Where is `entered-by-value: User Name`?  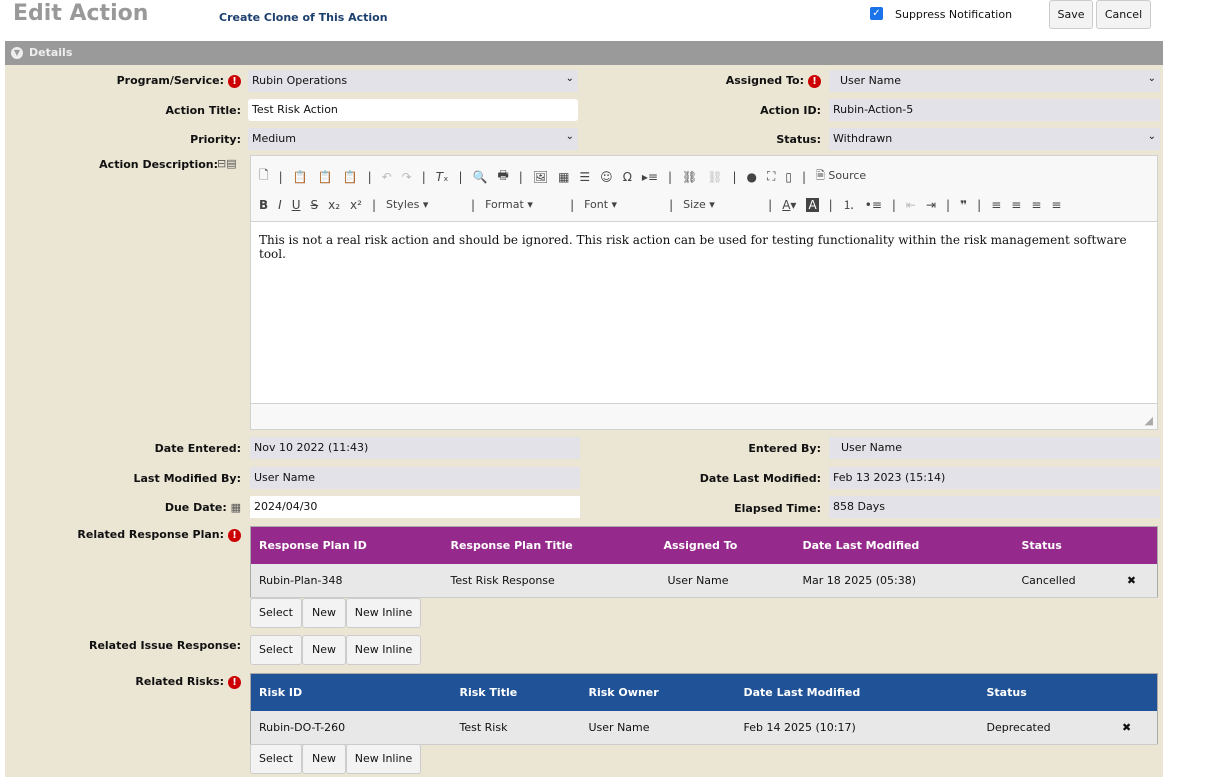
entered-by-value: User Name is located at coordinates (994, 448).